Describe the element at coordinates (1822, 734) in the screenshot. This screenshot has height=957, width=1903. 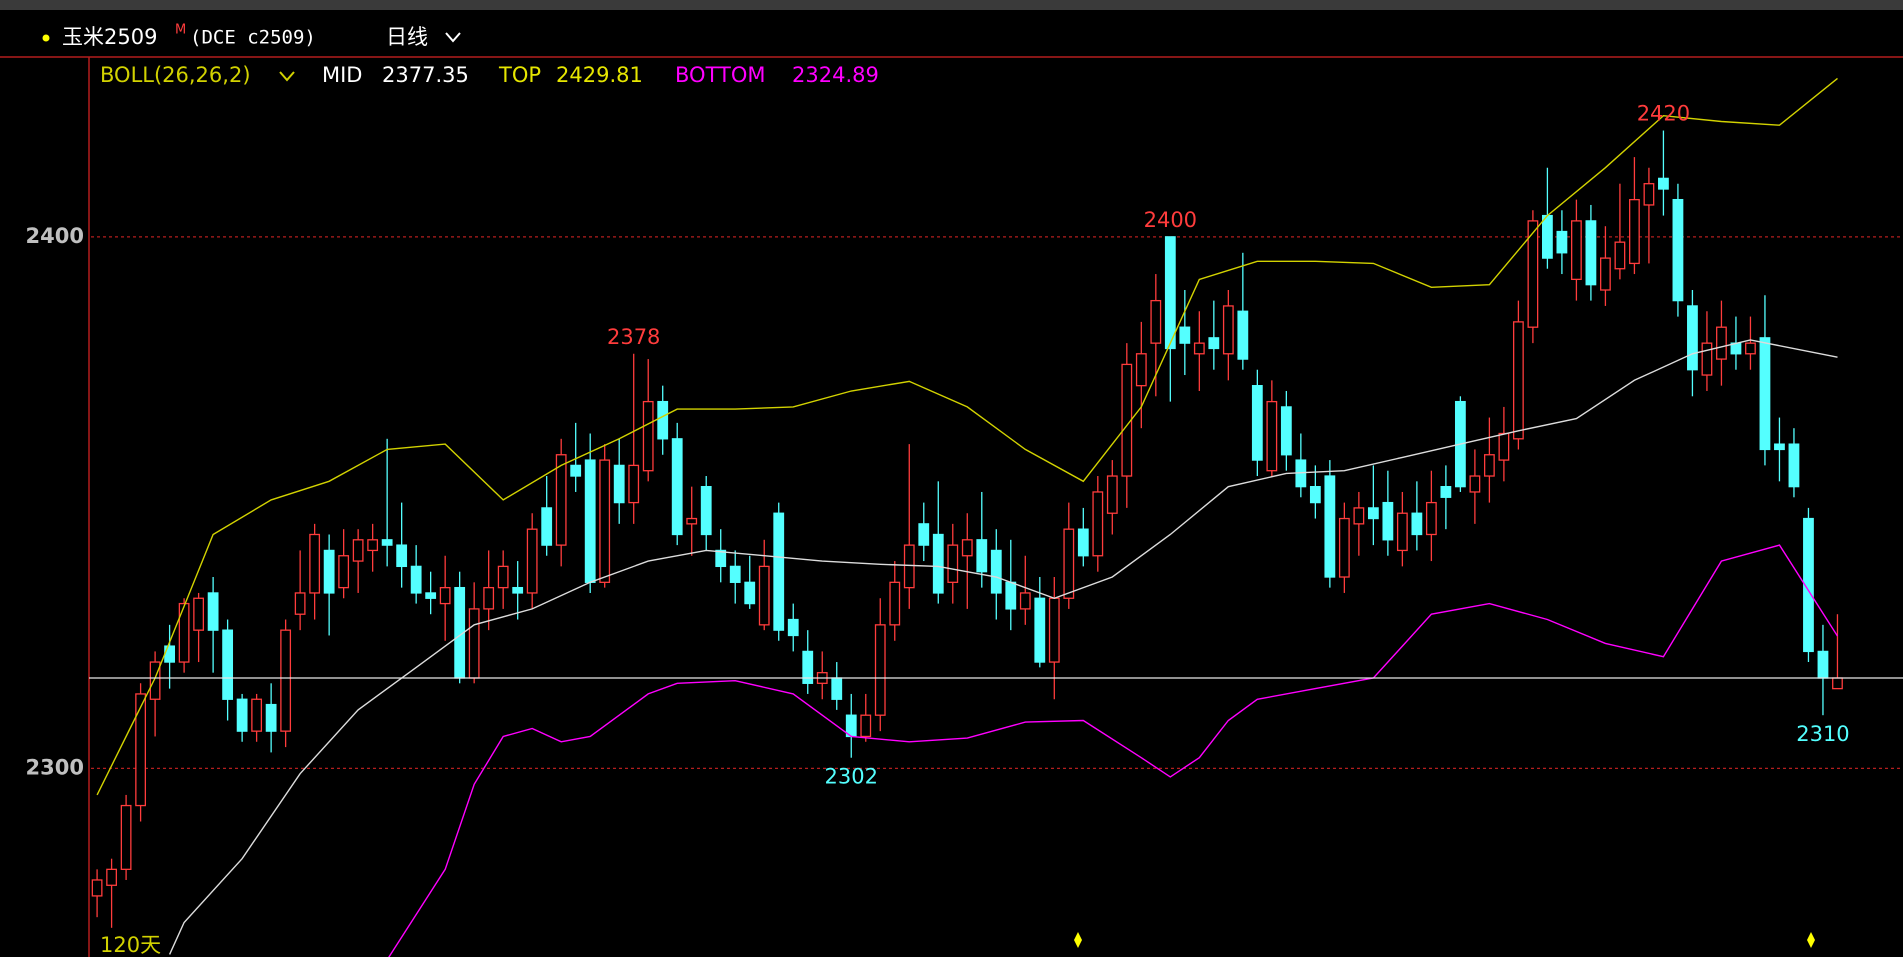
I see `low-label: 2310` at that location.